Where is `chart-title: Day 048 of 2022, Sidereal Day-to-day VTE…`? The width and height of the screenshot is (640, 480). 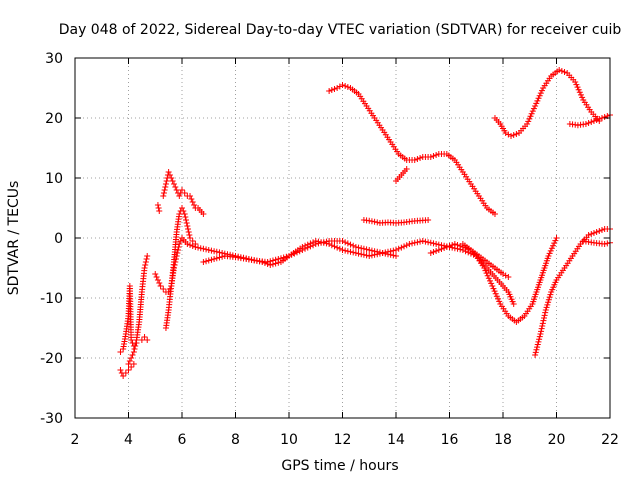 chart-title: Day 048 of 2022, Sidereal Day-to-day VTE… is located at coordinates (340, 30).